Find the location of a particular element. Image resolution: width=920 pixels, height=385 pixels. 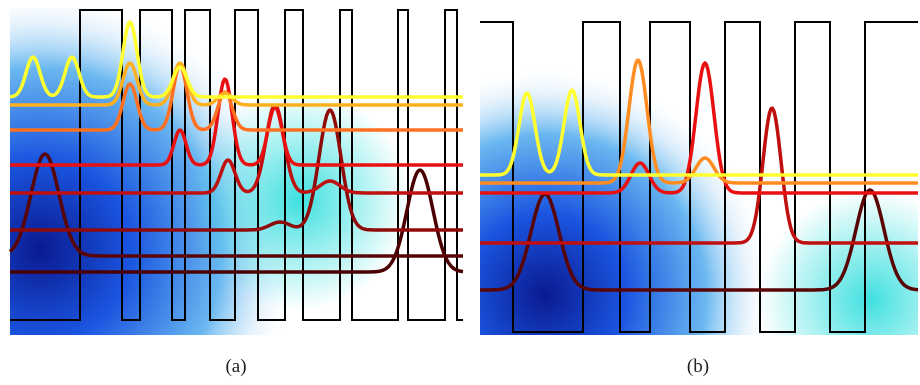

panel-label: (a) is located at coordinates (235, 366).